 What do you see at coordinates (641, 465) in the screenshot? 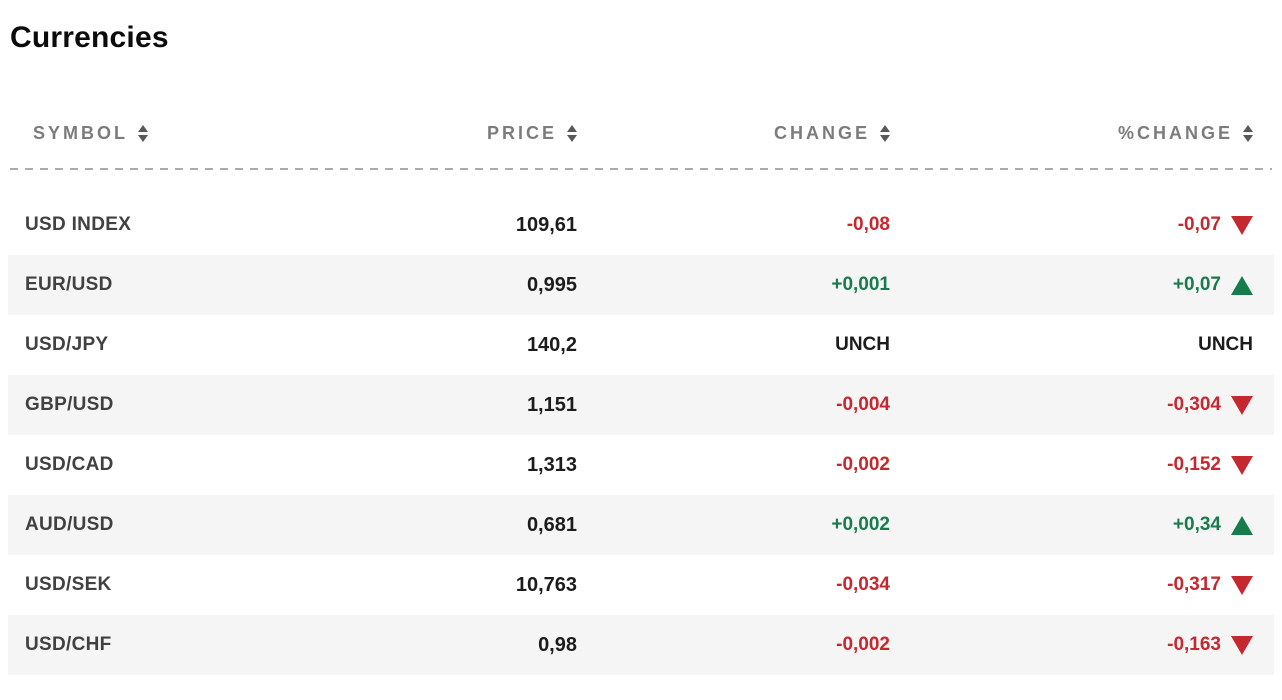
I see `table-row: USD/CAD 1,313 -0,002 -0,152` at bounding box center [641, 465].